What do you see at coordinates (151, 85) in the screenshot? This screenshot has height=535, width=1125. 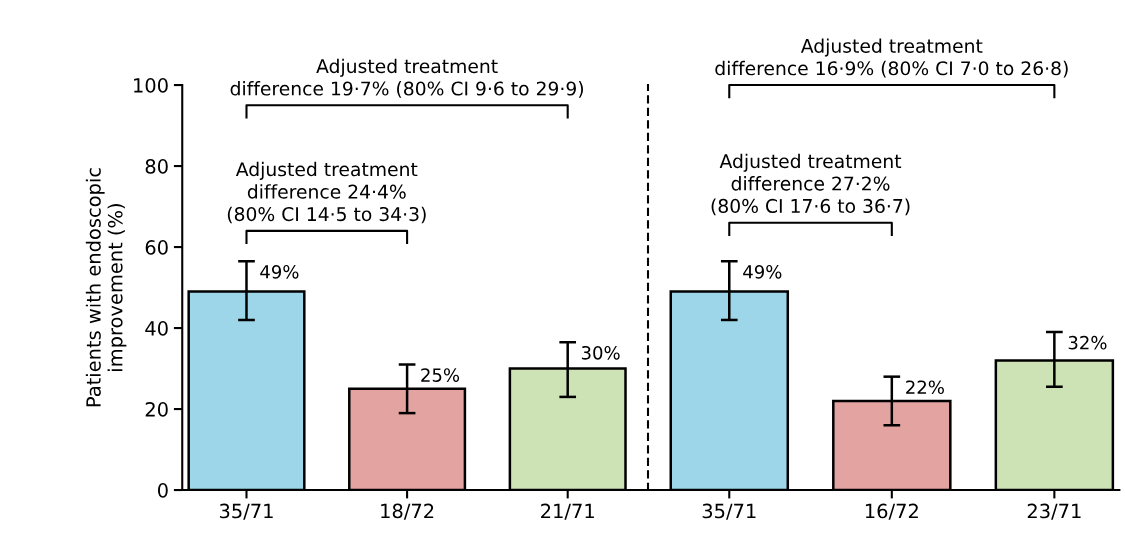 I see `y-tick-label: 100` at bounding box center [151, 85].